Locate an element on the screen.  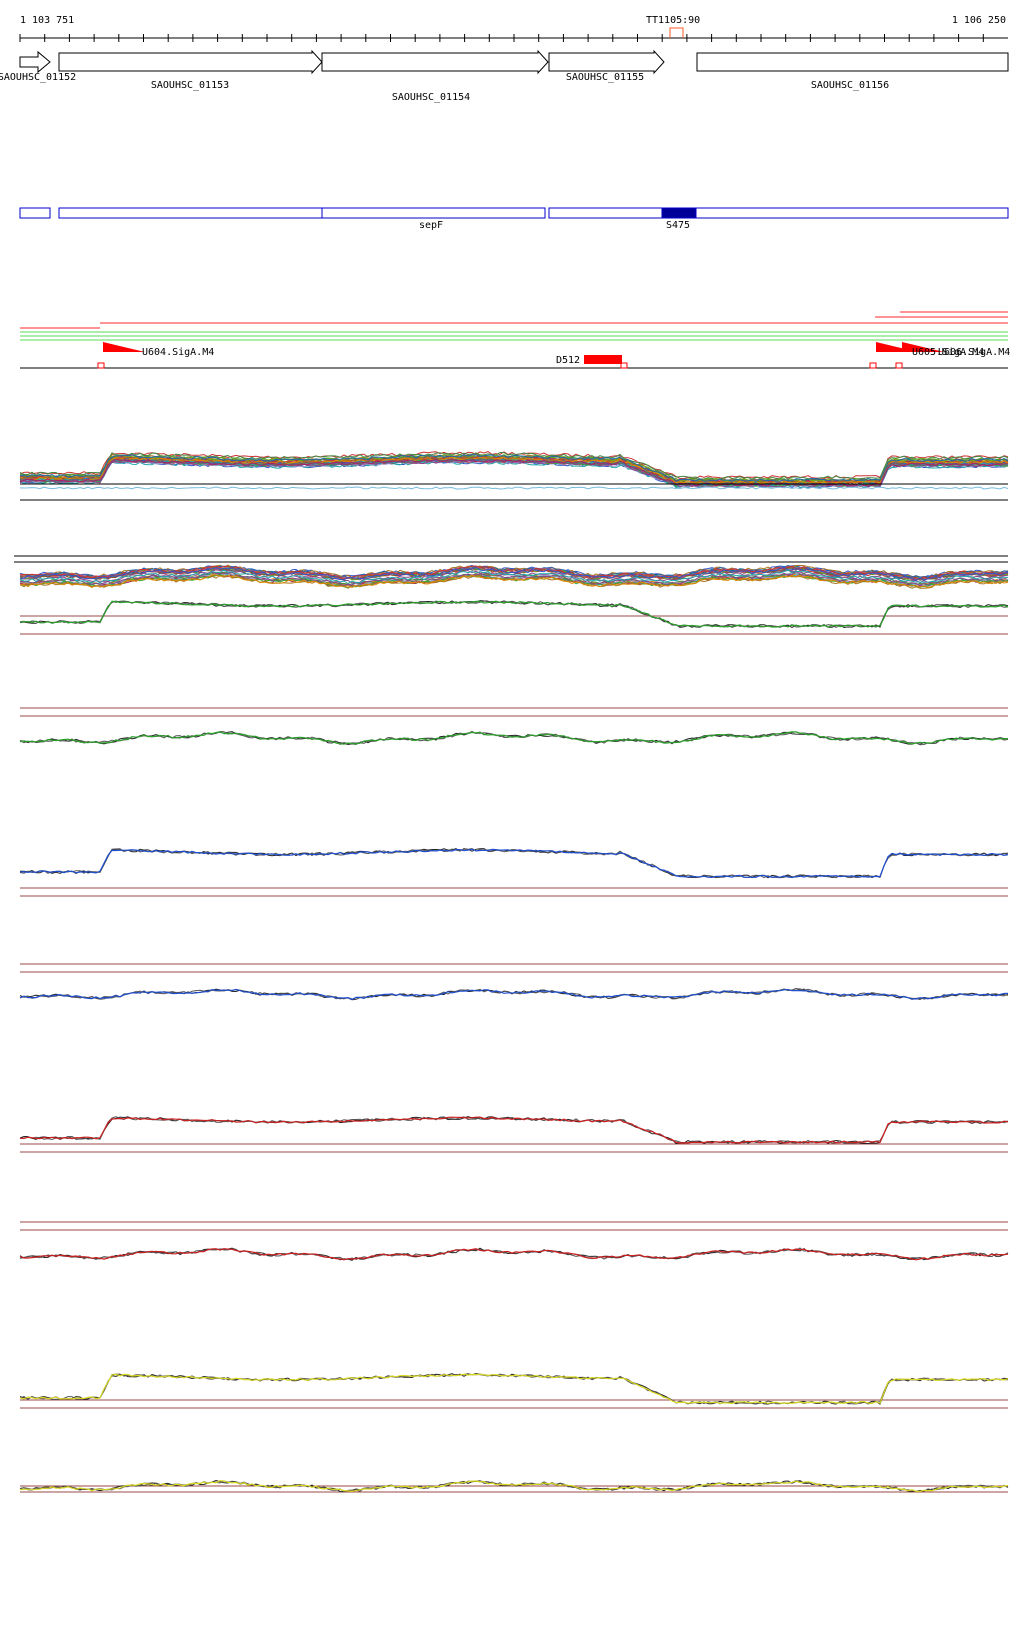
ruler-marker is located at coordinates (676, 32).